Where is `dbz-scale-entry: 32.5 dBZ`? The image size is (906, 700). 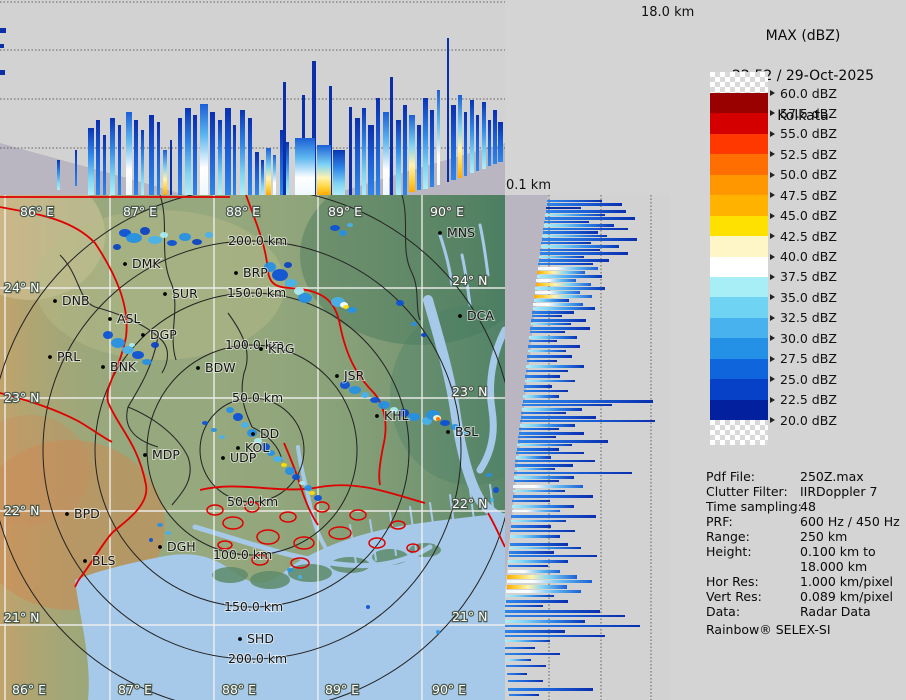
dbz-scale-entry: 32.5 dBZ is located at coordinates (803, 317).